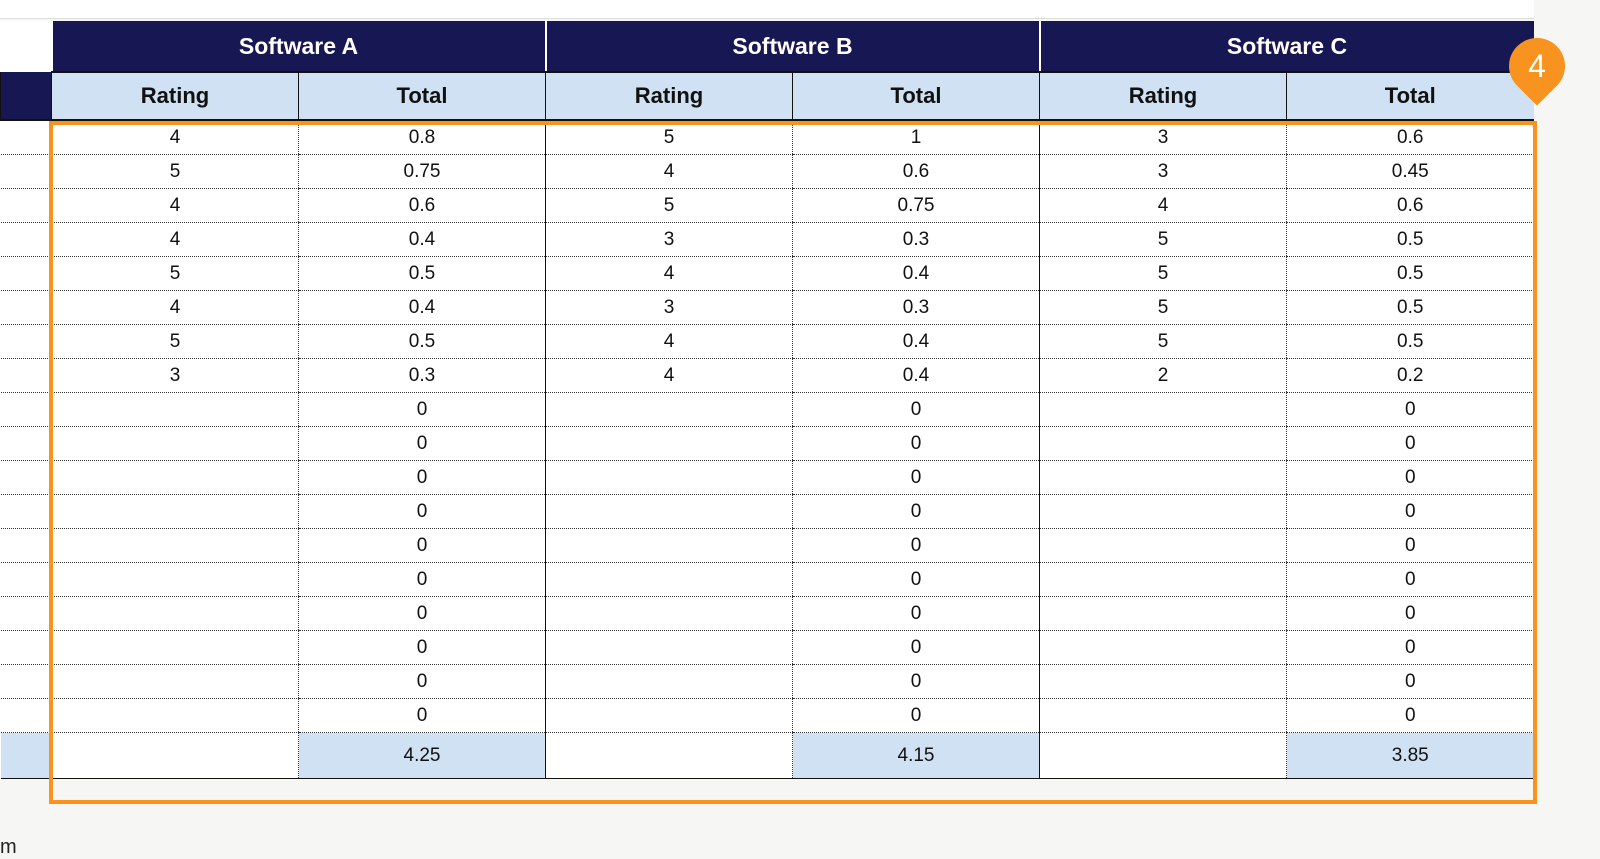 Image resolution: width=1600 pixels, height=859 pixels. I want to click on total-cell: 0.45, so click(1410, 171).